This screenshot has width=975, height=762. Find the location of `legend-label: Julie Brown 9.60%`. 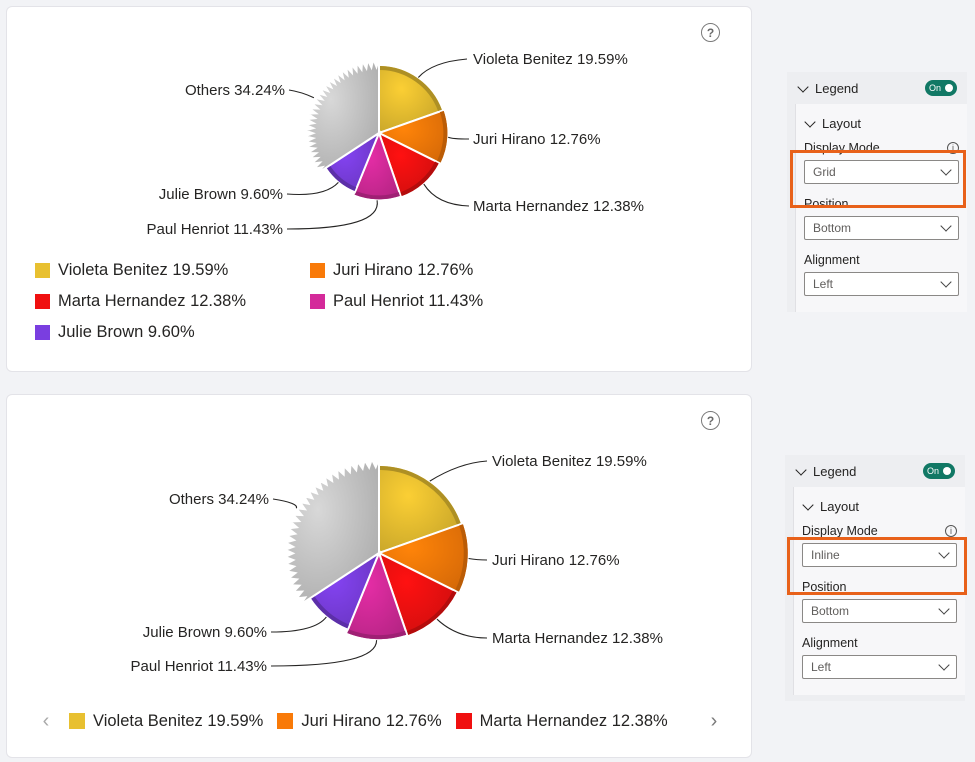

legend-label: Julie Brown 9.60% is located at coordinates (126, 331).